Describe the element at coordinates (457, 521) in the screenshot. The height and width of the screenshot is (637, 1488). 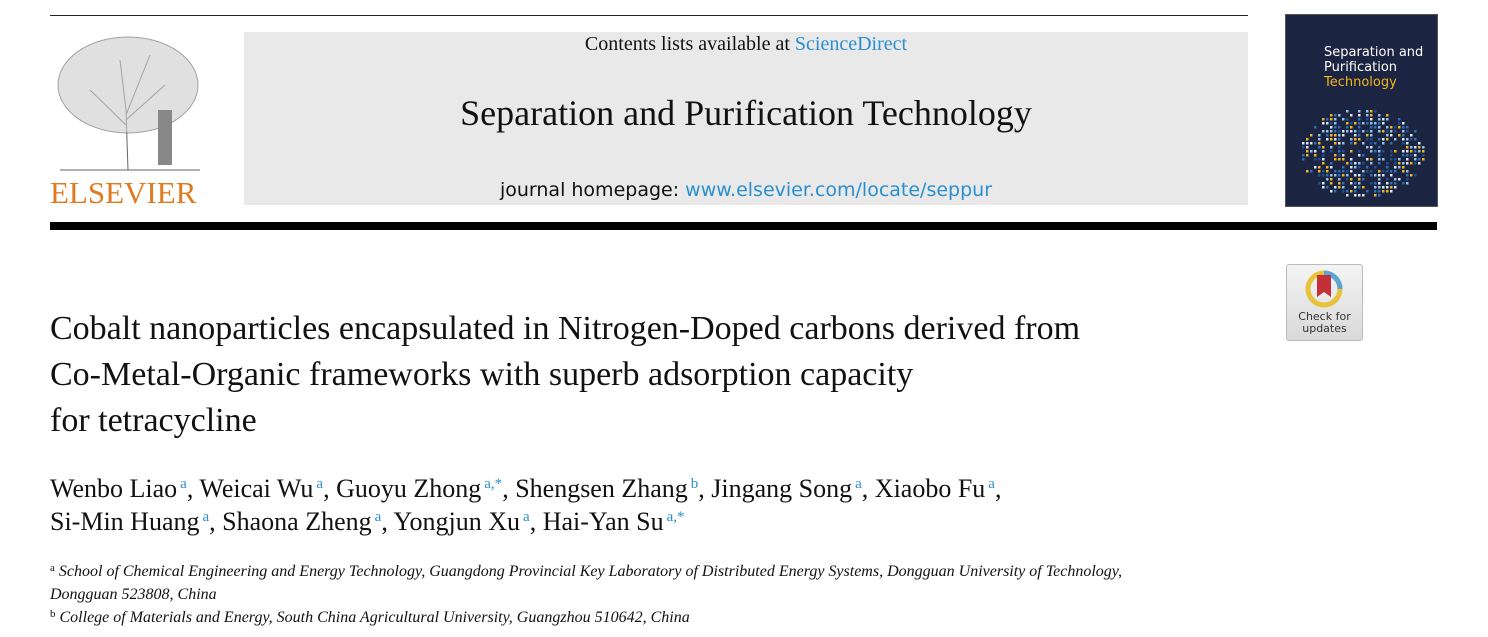
I see `author: Yongjun Xu` at that location.